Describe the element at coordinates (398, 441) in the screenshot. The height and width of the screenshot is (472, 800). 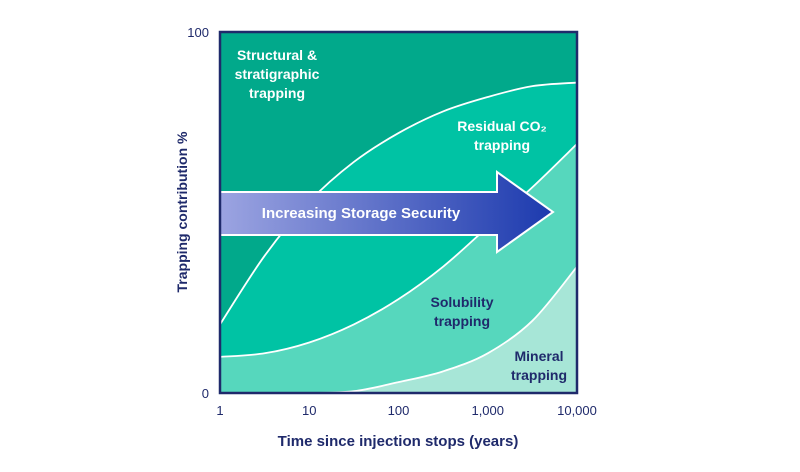
I see `x-axis-label: Time since injection stops (years)` at that location.